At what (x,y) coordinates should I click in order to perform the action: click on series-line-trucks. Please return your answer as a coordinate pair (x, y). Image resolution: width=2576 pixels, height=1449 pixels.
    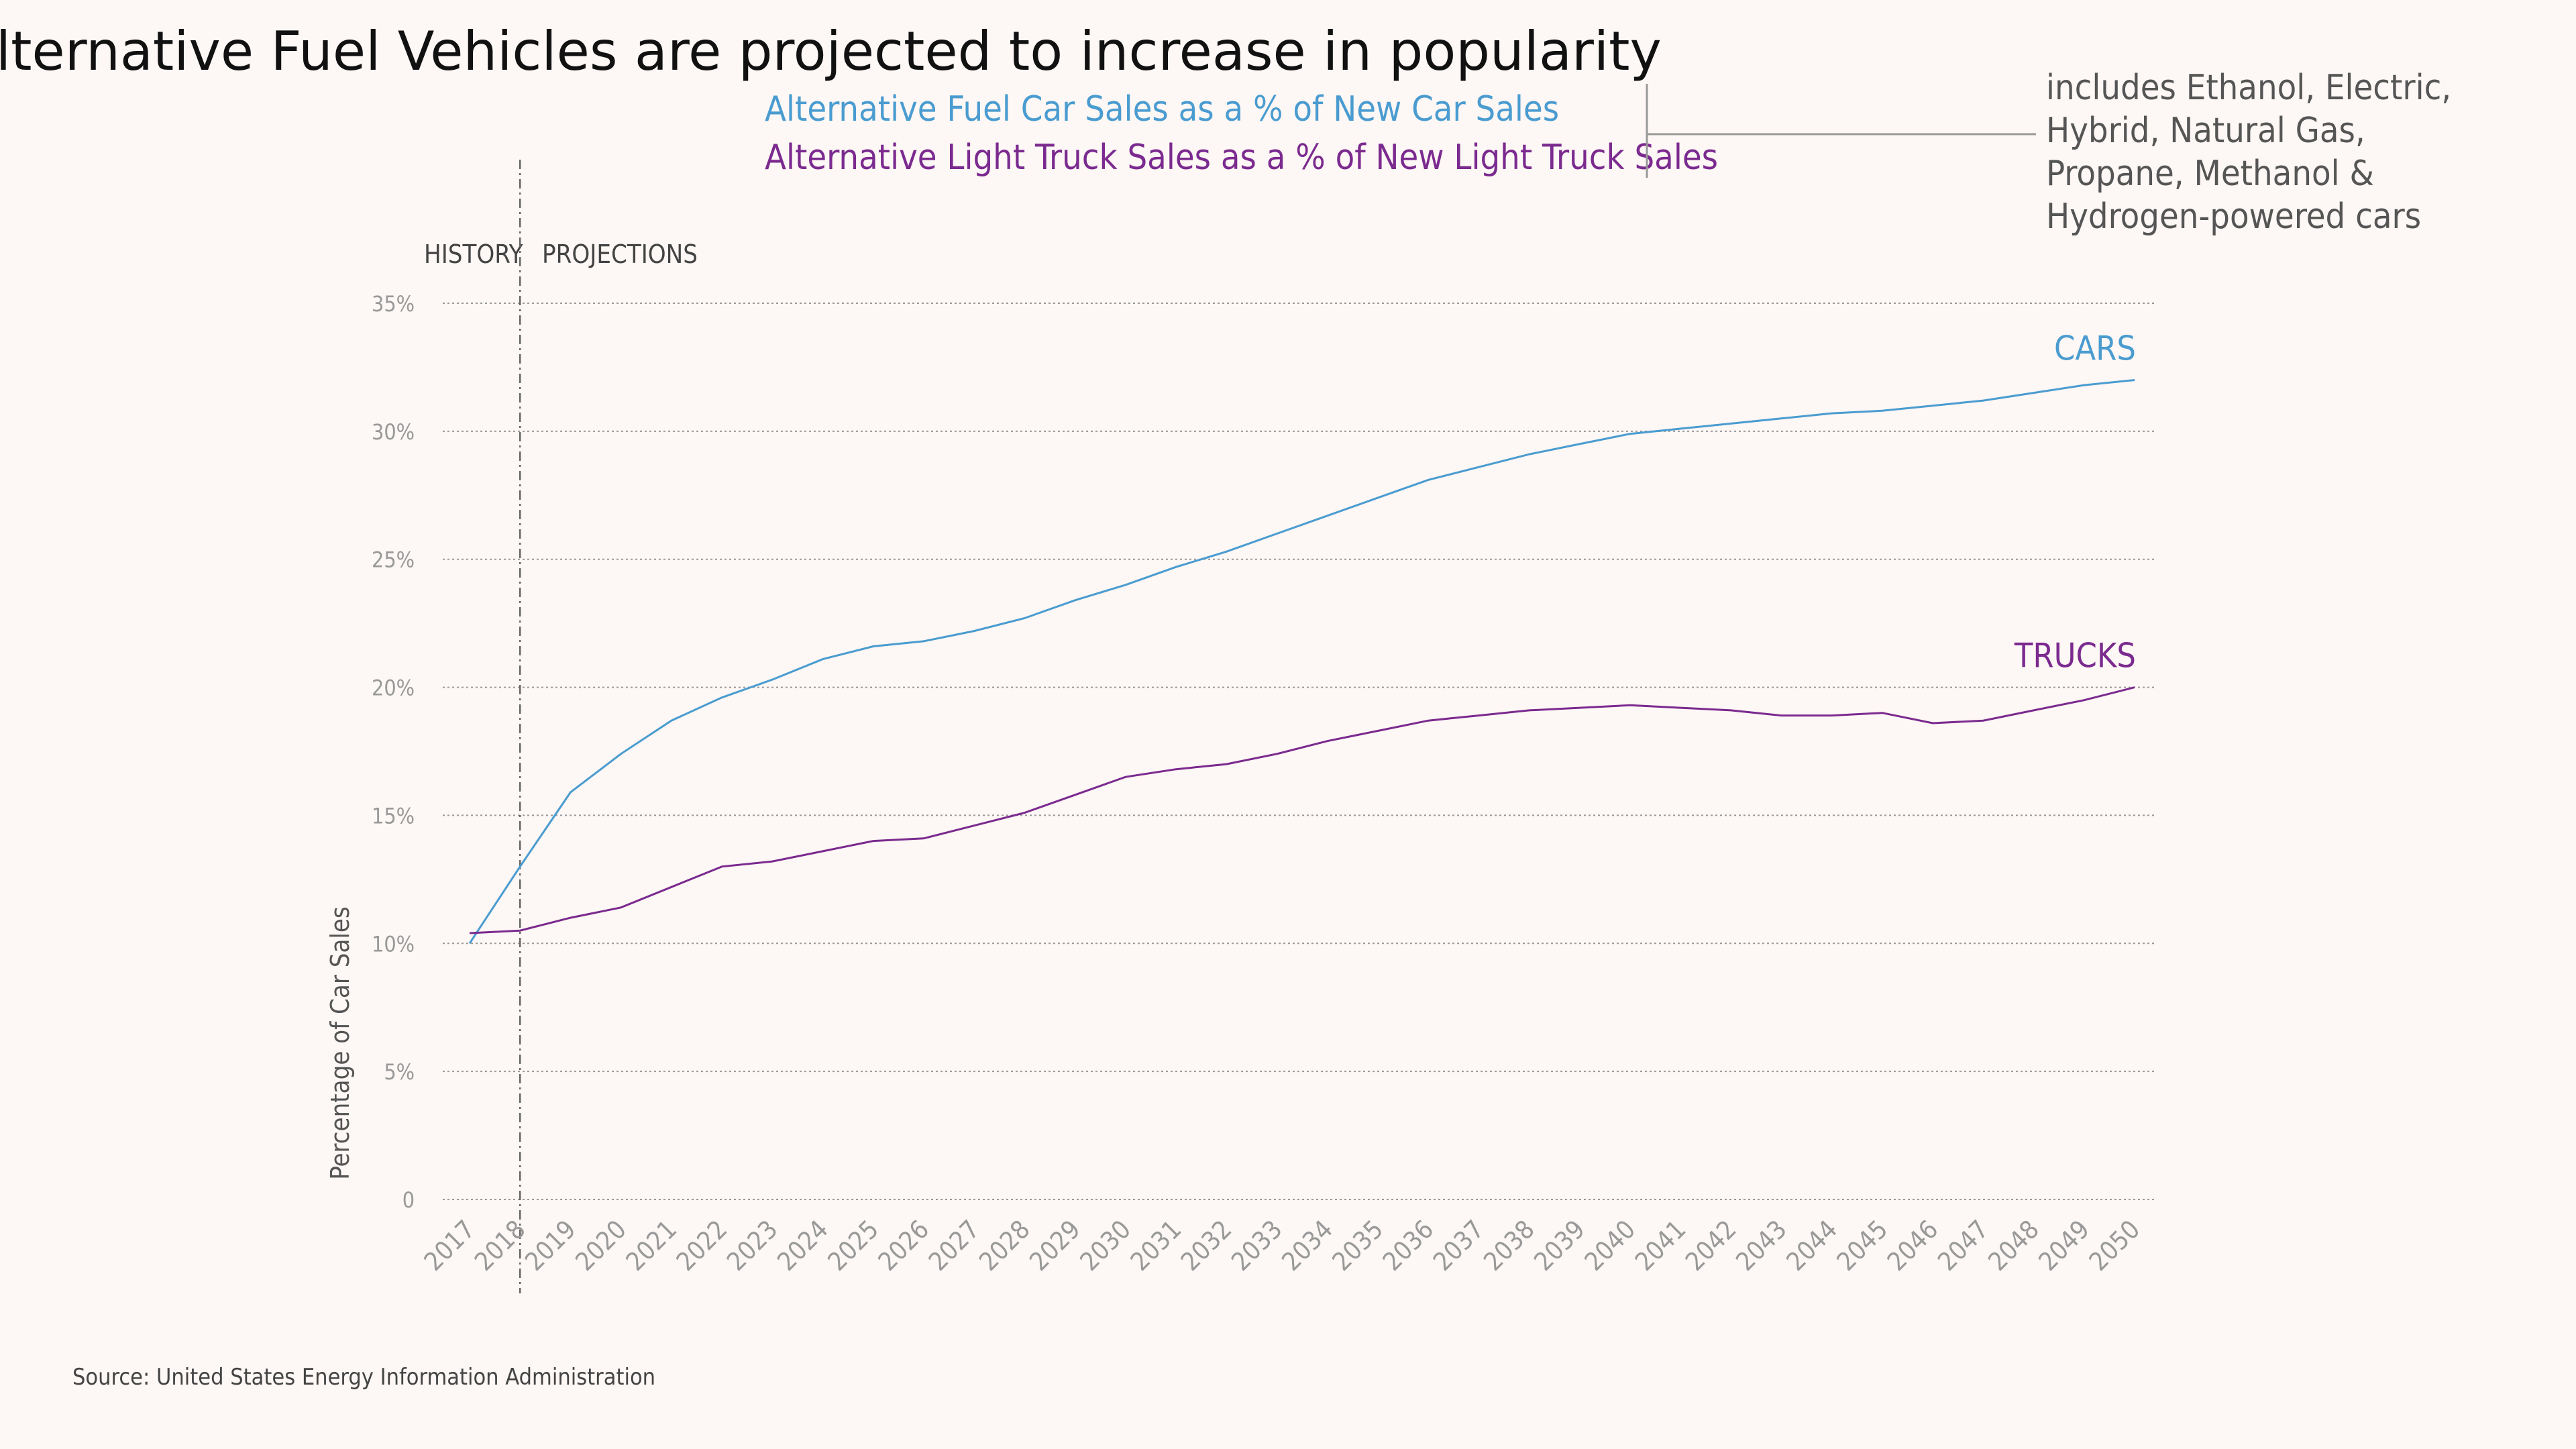
    Looking at the image, I should click on (1302, 810).